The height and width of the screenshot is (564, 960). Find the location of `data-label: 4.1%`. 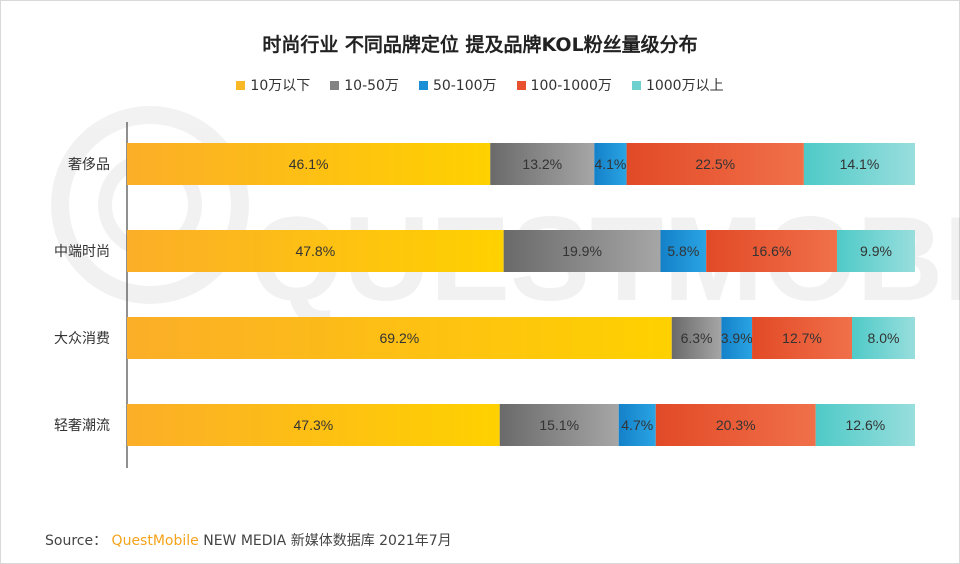

data-label: 4.1% is located at coordinates (610, 164).